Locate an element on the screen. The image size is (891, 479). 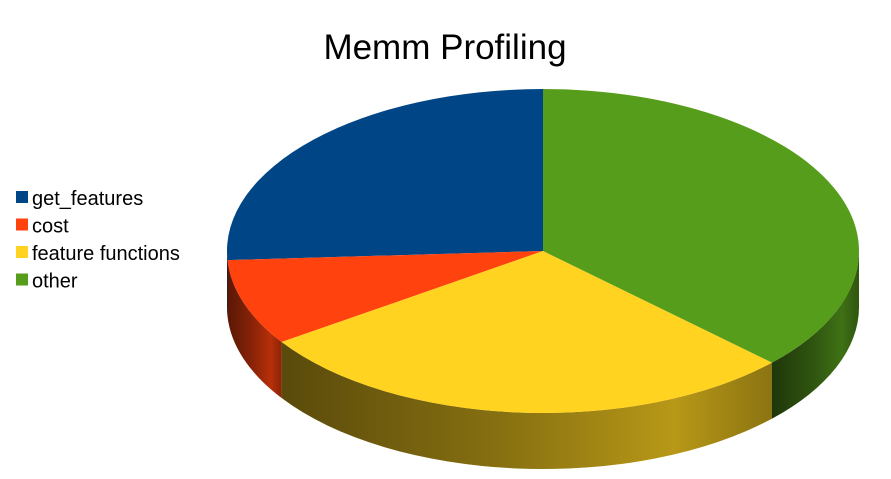
pie-slice-cost is located at coordinates (385, 297).